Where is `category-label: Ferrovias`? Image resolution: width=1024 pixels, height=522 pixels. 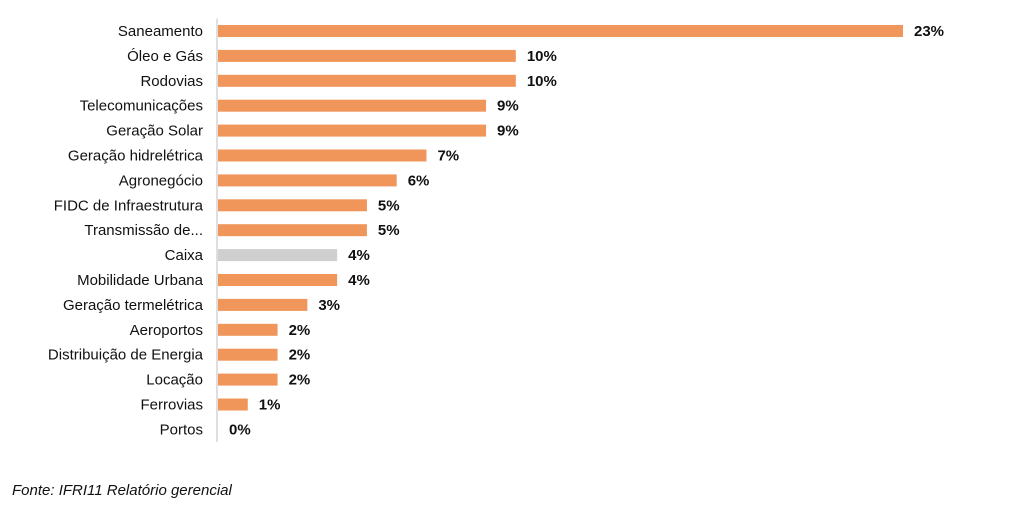 category-label: Ferrovias is located at coordinates (171, 405).